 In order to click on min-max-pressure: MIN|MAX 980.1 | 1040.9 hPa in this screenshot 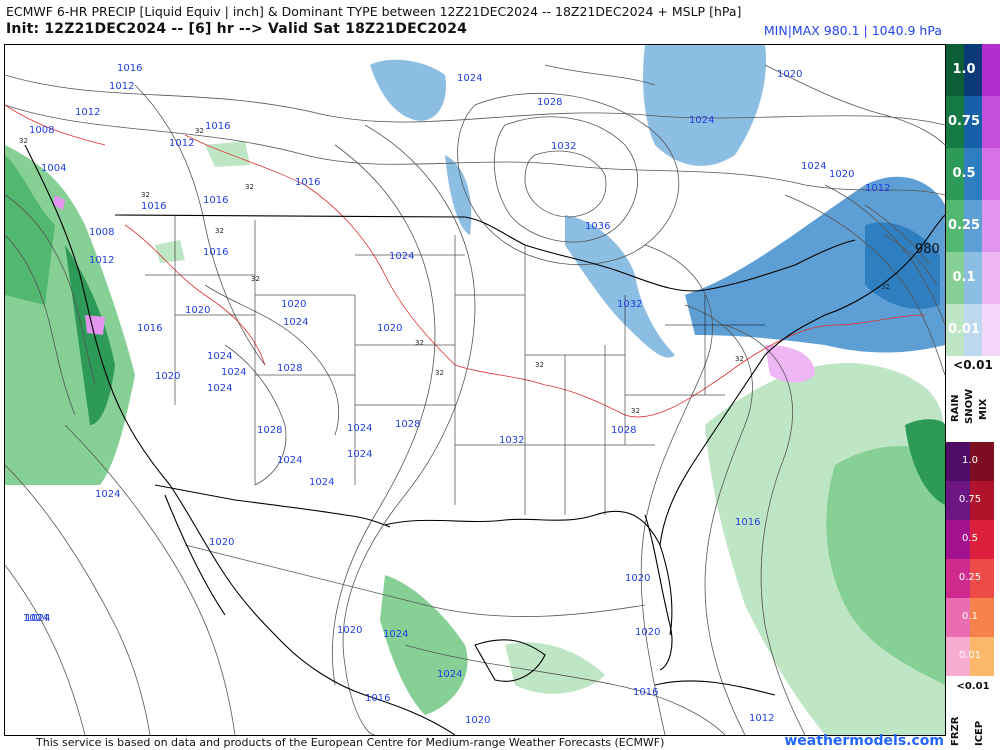, I will do `click(852, 30)`.